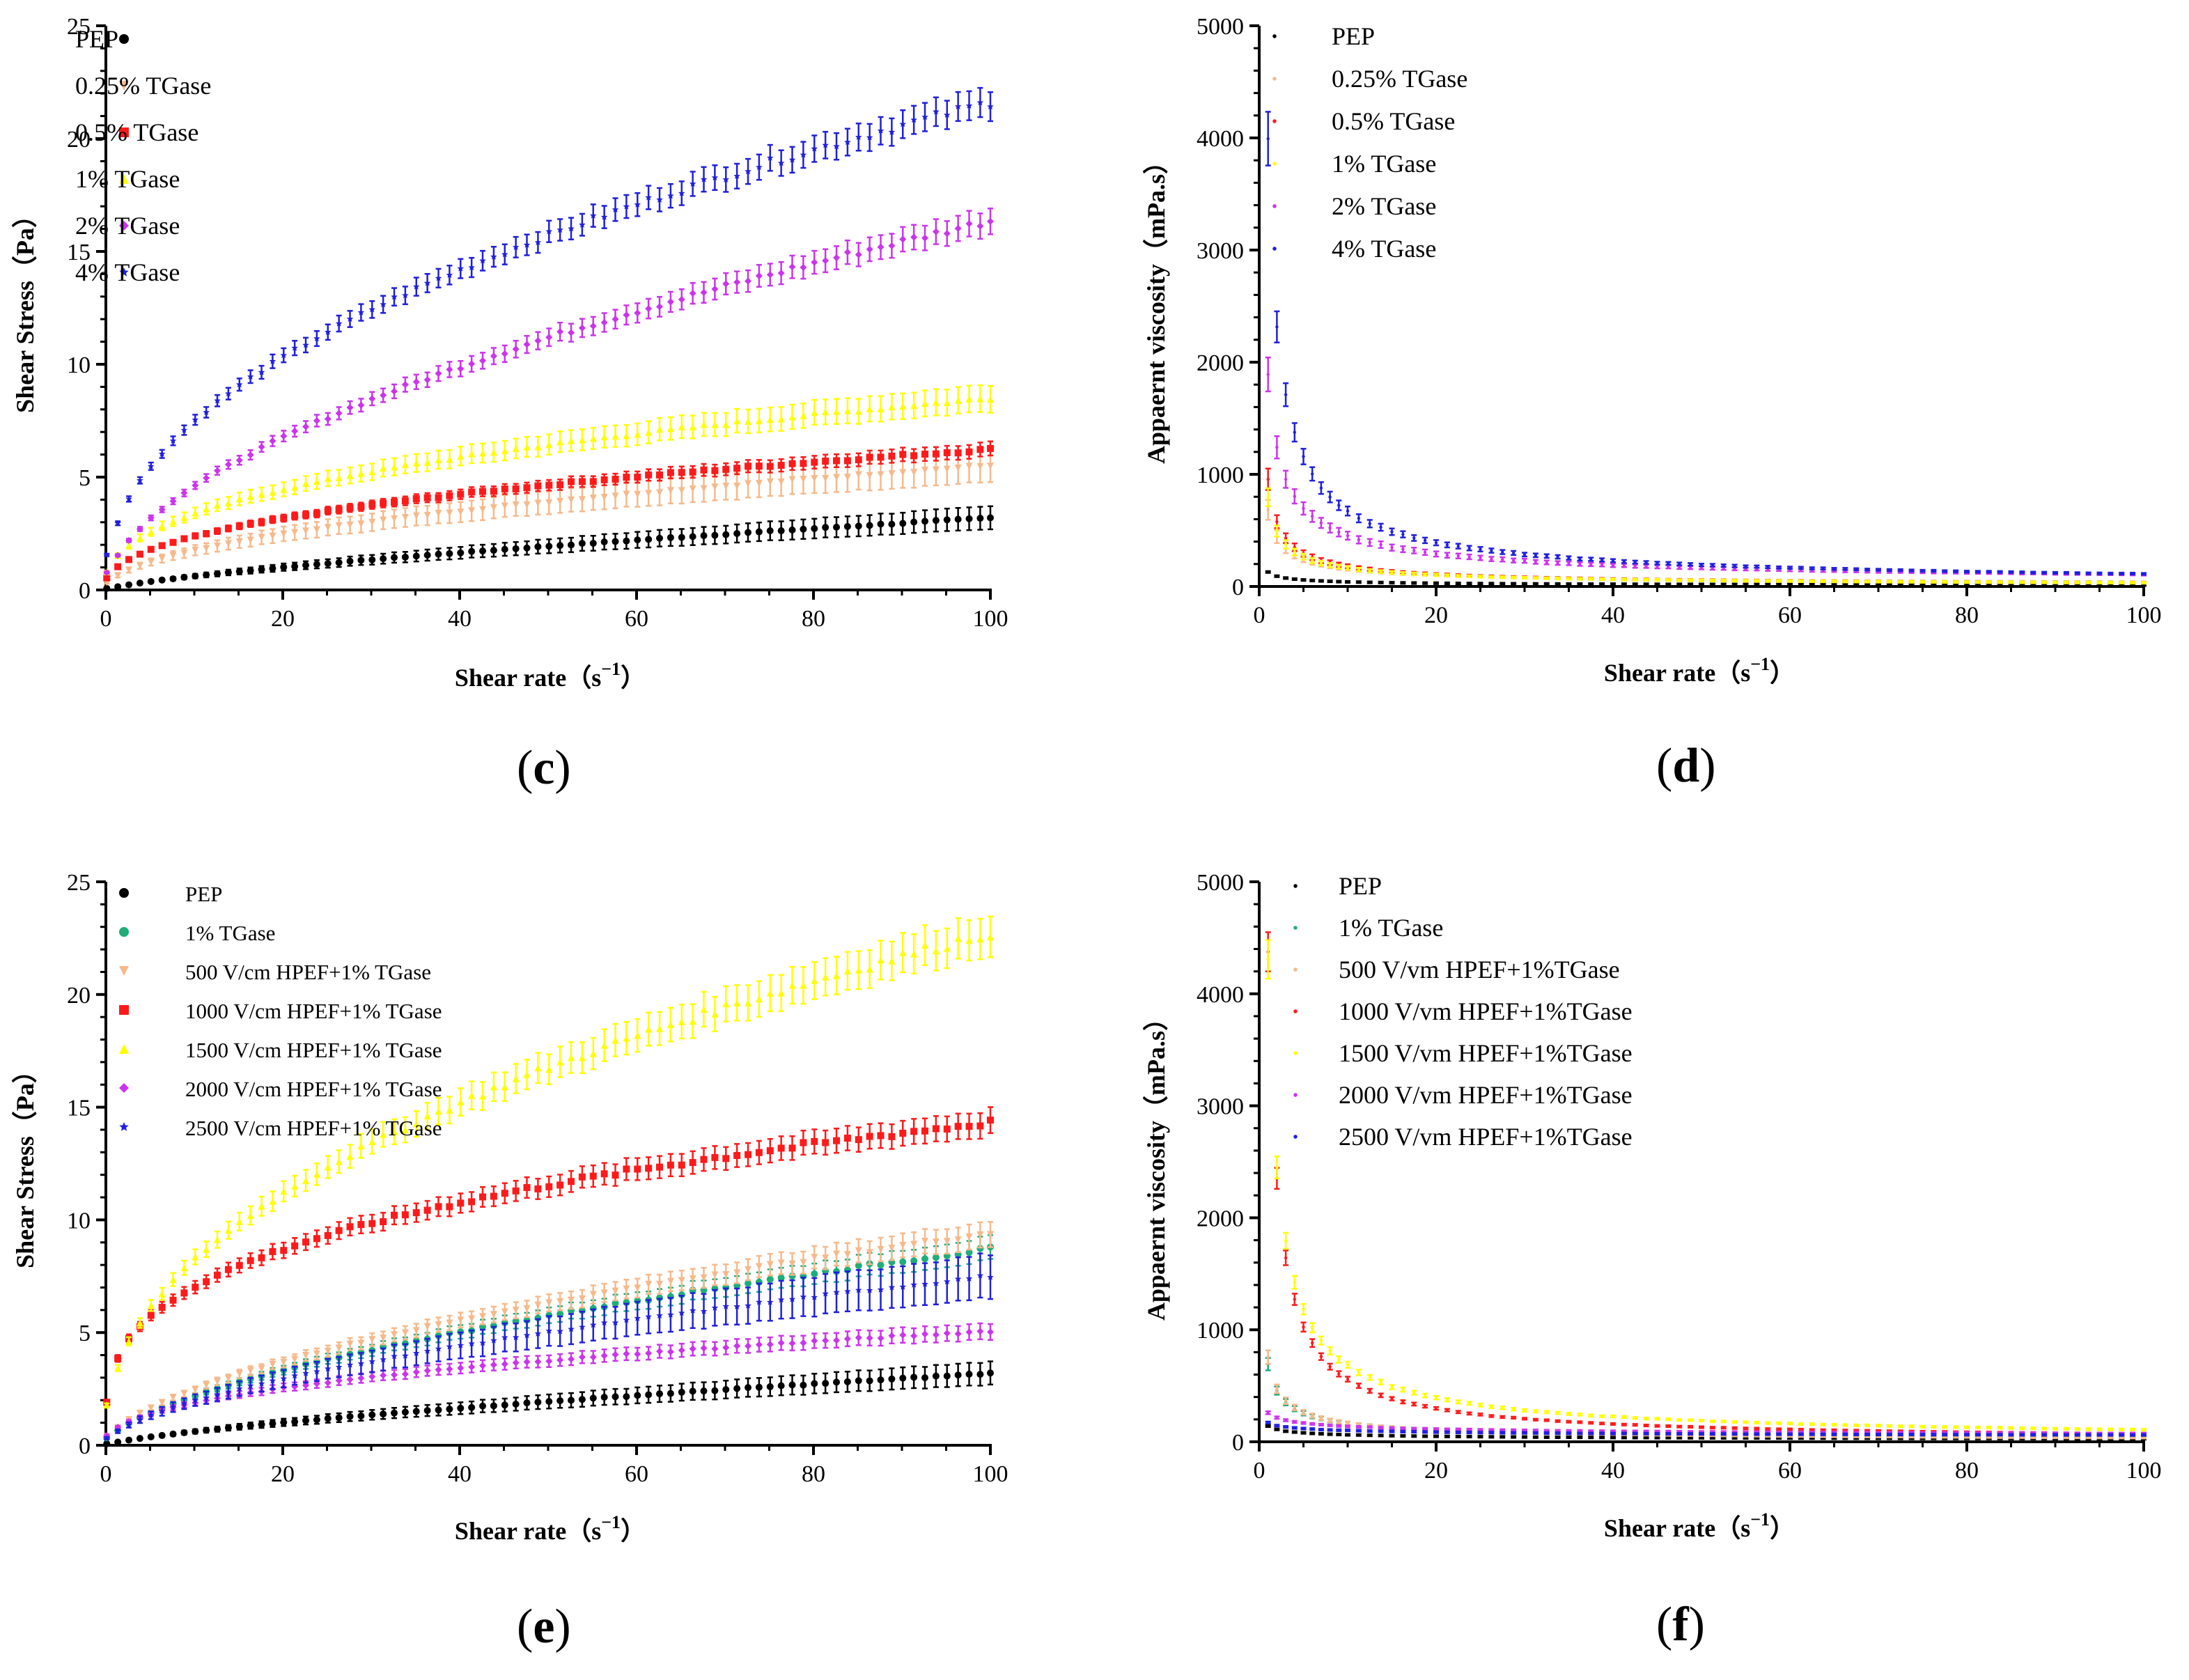 This screenshot has width=2189, height=1680. I want to click on y-tick-label: 5, so click(85, 1334).